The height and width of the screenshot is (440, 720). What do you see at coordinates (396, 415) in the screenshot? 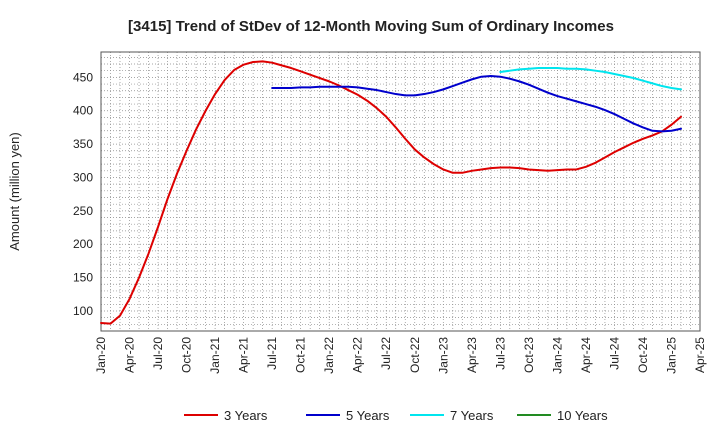
I see `legend: 3 Years 5 Years 7 Years 10 Years` at bounding box center [396, 415].